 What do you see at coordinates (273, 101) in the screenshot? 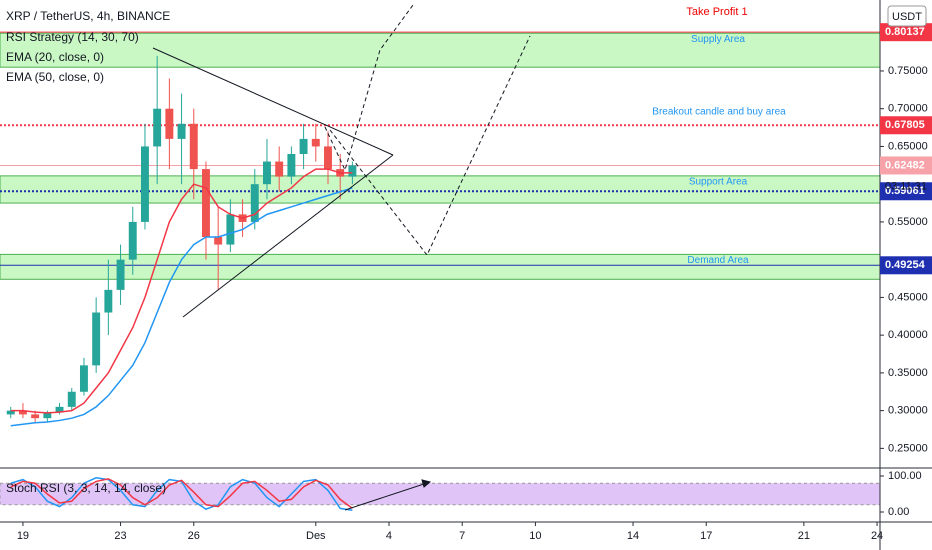
I see `triangle-upper` at bounding box center [273, 101].